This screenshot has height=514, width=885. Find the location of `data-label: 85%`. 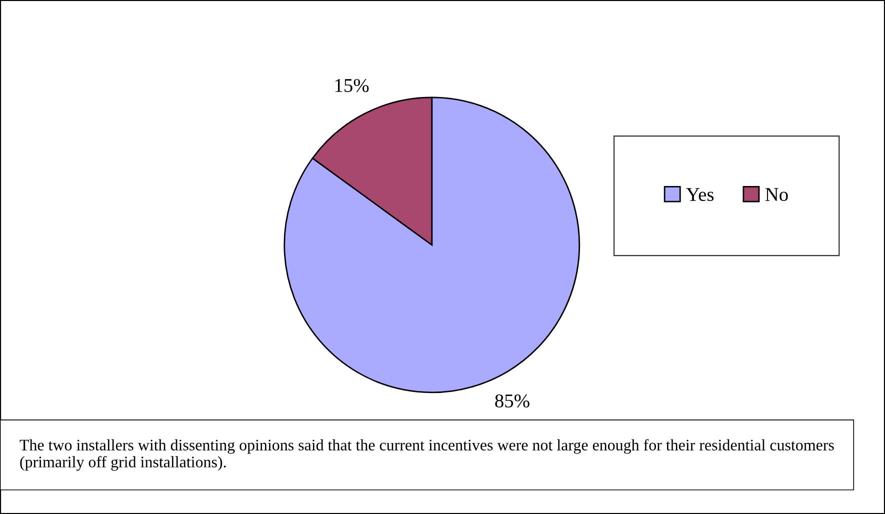

data-label: 85% is located at coordinates (512, 401).